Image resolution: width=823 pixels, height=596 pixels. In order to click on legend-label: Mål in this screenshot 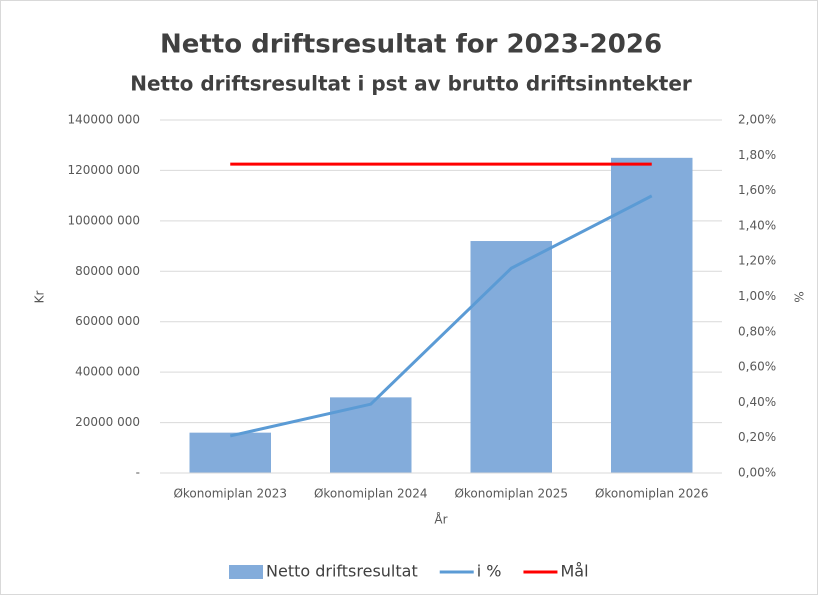, I will do `click(574, 571)`.